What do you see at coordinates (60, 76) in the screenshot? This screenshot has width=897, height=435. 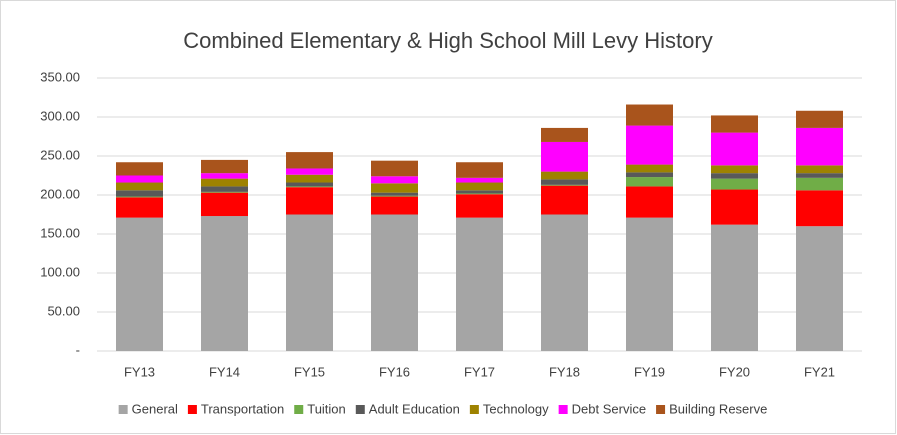 I see `y-tick-label: 350.00` at bounding box center [60, 76].